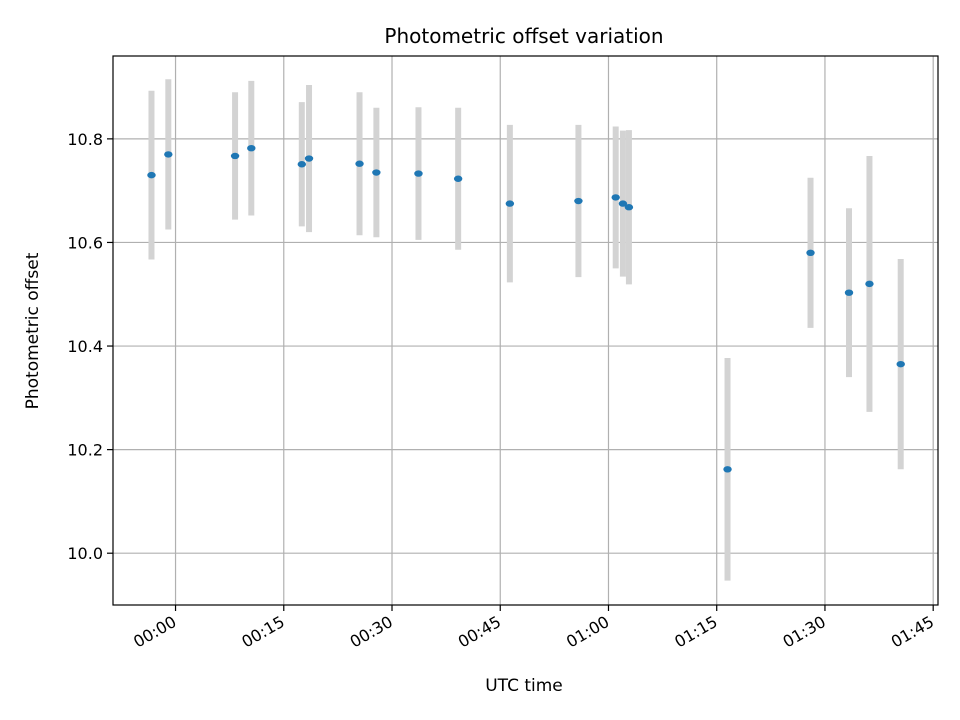 Image resolution: width=960 pixels, height=720 pixels. What do you see at coordinates (85, 346) in the screenshot?
I see `y-tick-label: 10.4` at bounding box center [85, 346].